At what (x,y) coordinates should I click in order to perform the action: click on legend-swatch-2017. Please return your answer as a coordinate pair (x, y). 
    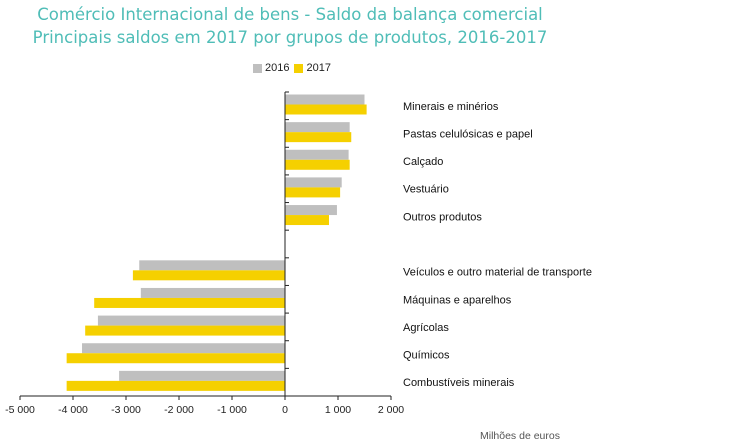
    Looking at the image, I should click on (299, 68).